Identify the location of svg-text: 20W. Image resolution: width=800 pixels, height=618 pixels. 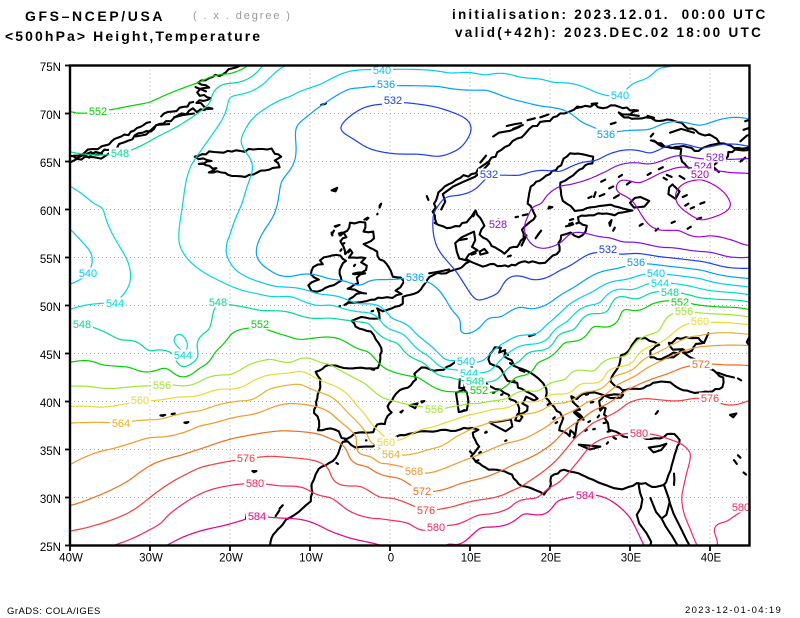
(231, 559).